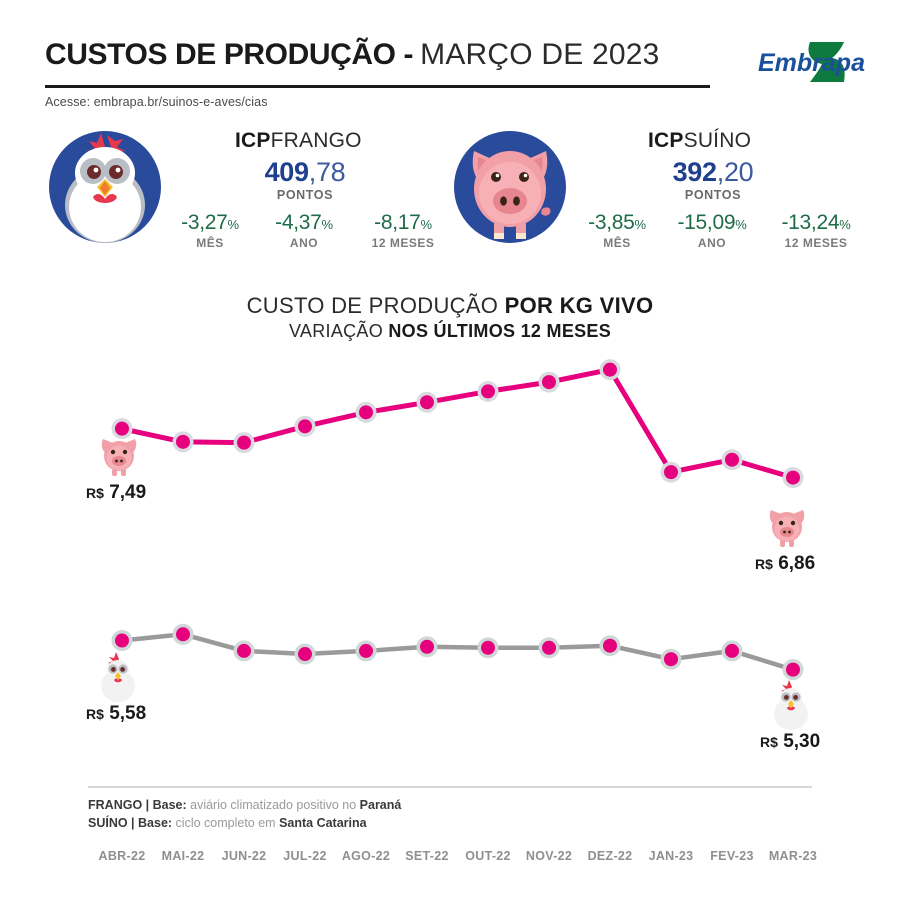 The image size is (900, 900). I want to click on pct-number: -3,27, so click(204, 222).